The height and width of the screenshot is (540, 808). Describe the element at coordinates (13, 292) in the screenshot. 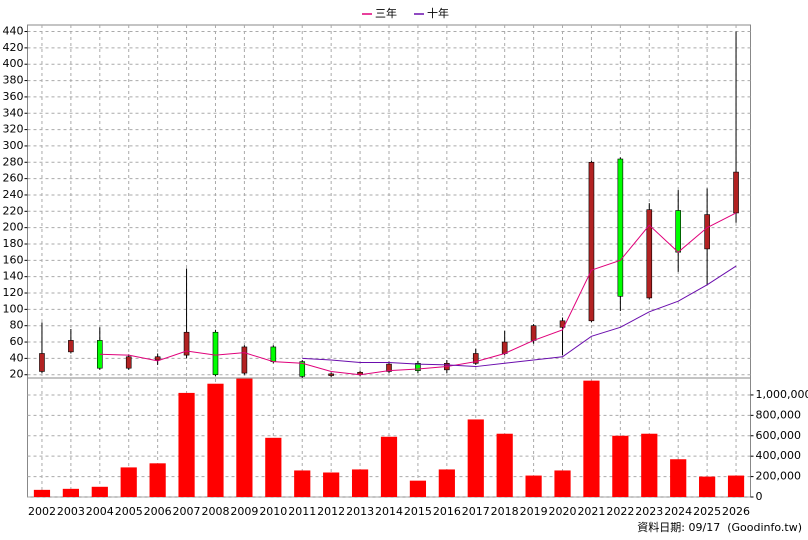

I see `y-tick-label: 120` at that location.